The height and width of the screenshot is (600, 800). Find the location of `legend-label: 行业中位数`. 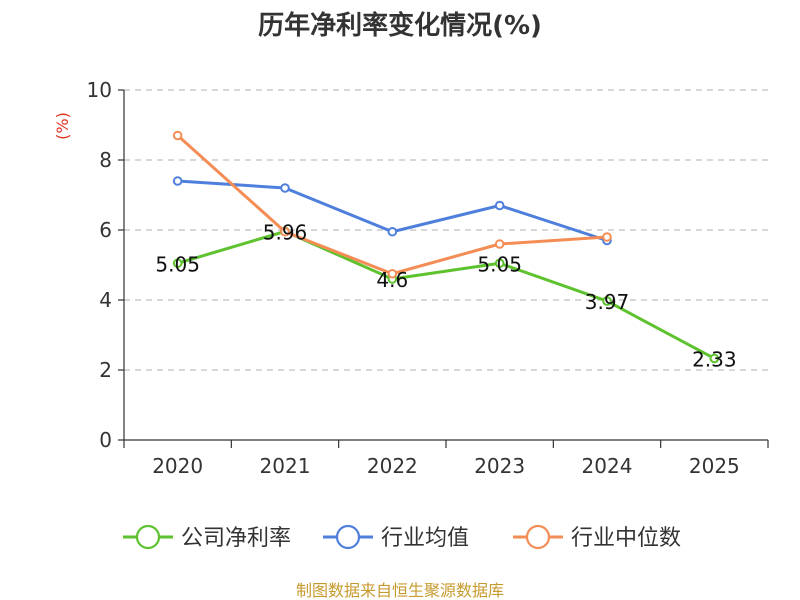

legend-label: 行业中位数 is located at coordinates (626, 538).